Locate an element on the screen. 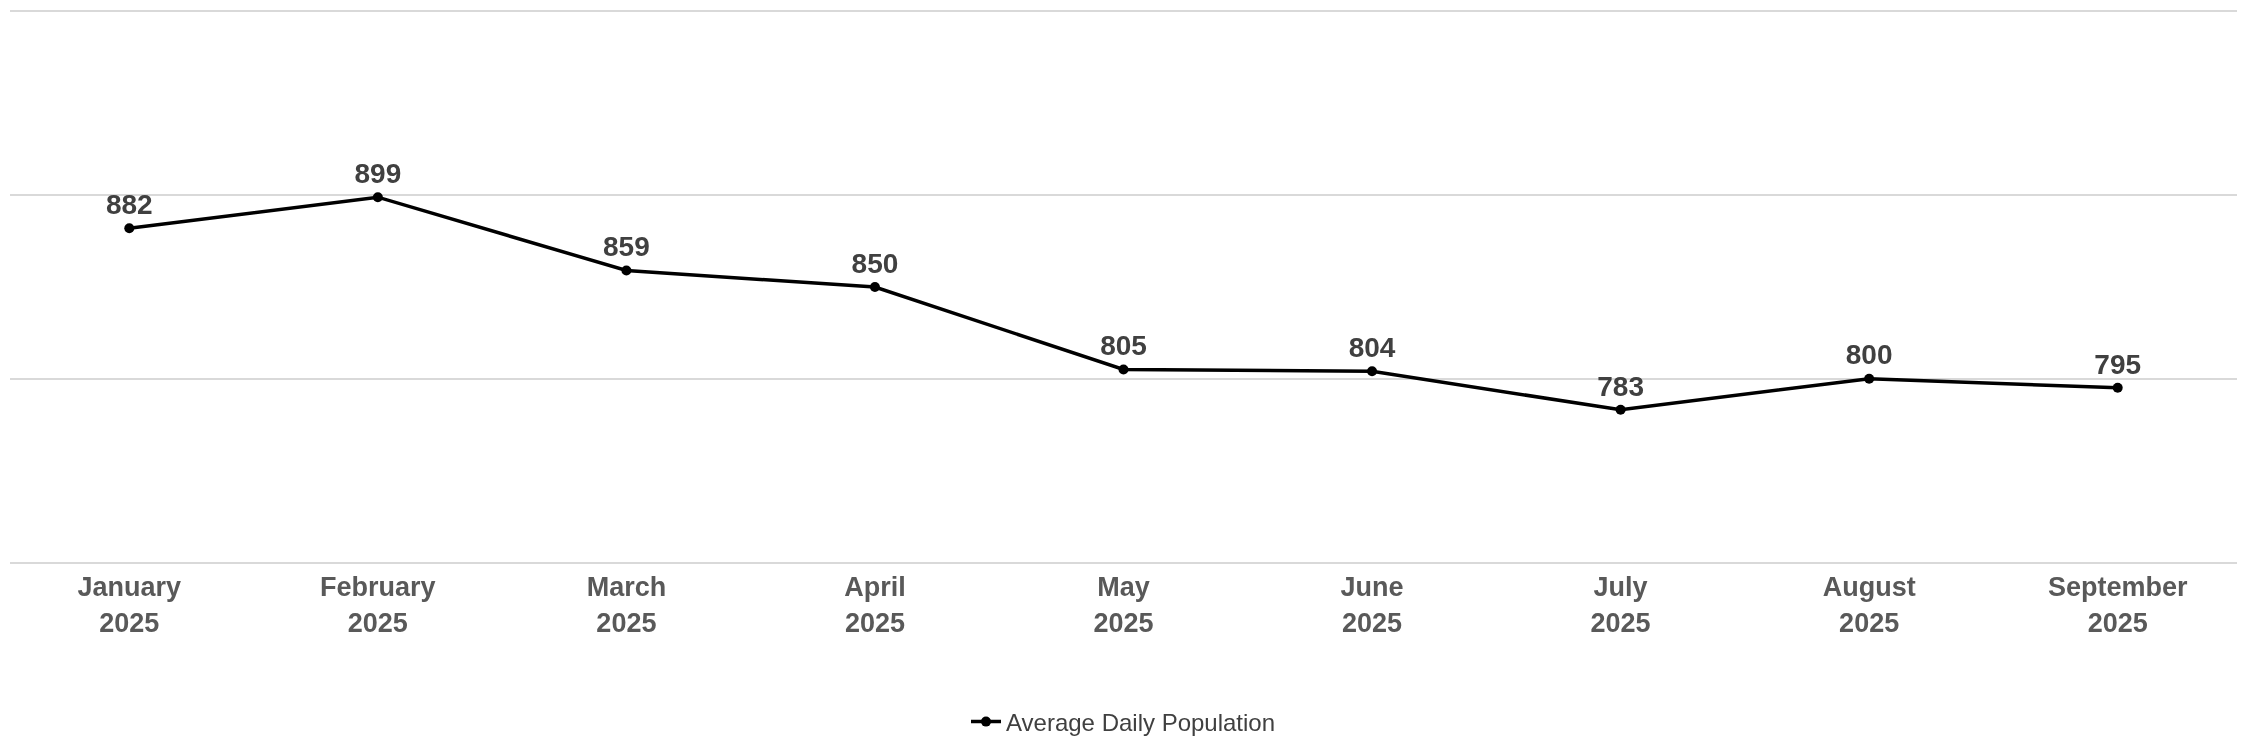 The width and height of the screenshot is (2247, 754). data-label: 783 is located at coordinates (1620, 386).